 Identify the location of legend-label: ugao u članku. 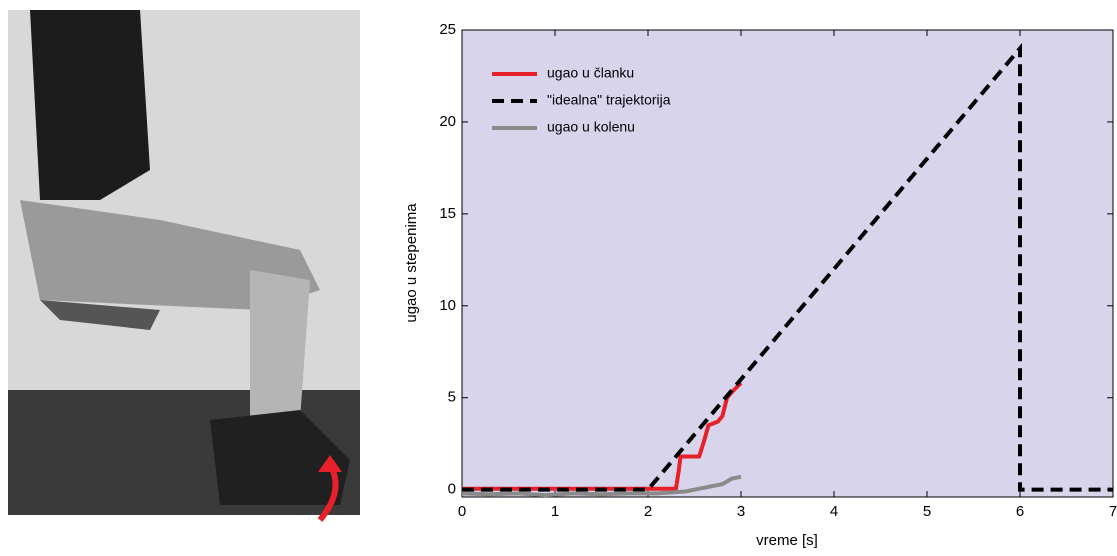
(590, 73).